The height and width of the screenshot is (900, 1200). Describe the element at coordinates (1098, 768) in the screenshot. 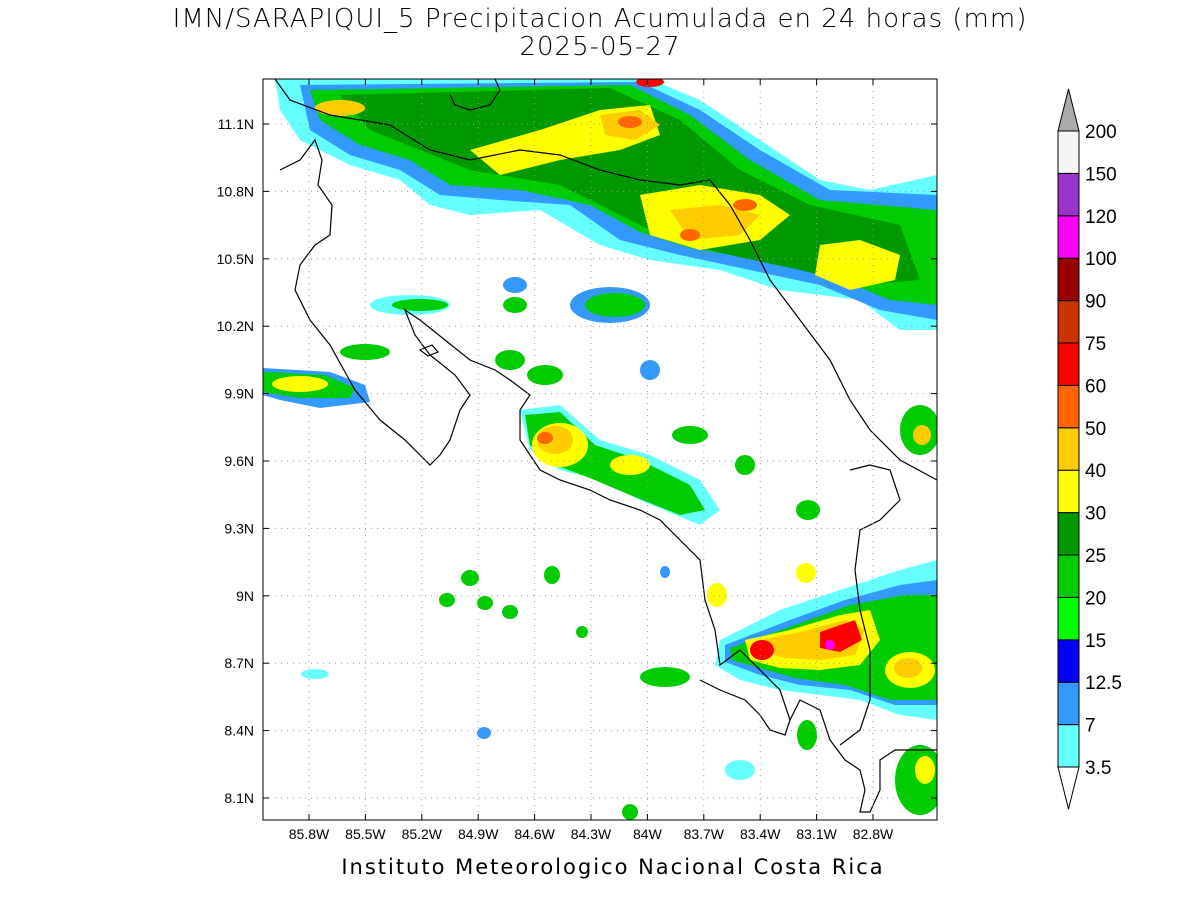

I see `colorbar-label: 3.5` at that location.